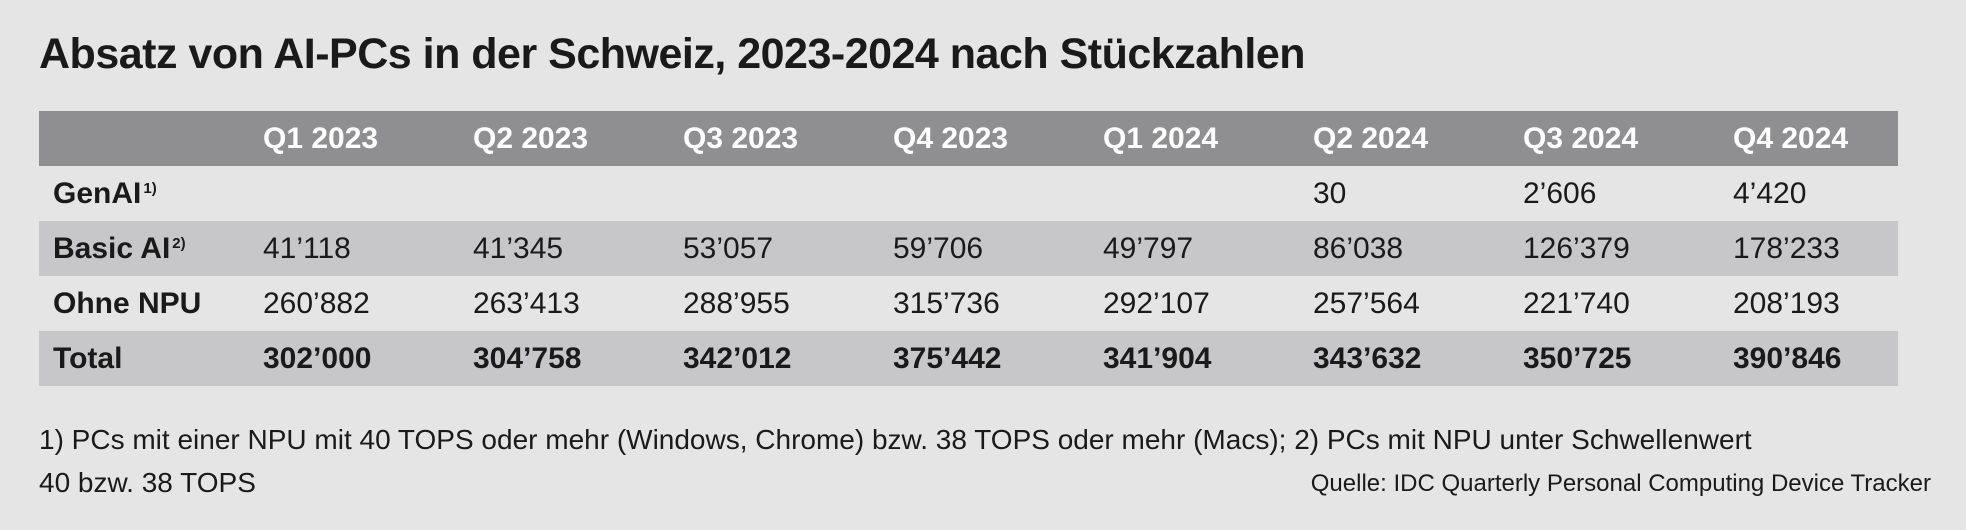 The width and height of the screenshot is (1966, 530). Describe the element at coordinates (998, 358) in the screenshot. I see `table-cell: 375’442` at that location.